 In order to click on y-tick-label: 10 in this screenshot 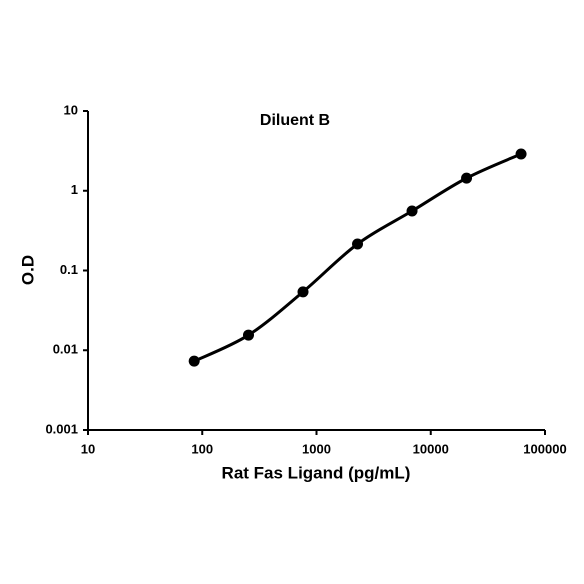, I will do `click(71, 109)`.